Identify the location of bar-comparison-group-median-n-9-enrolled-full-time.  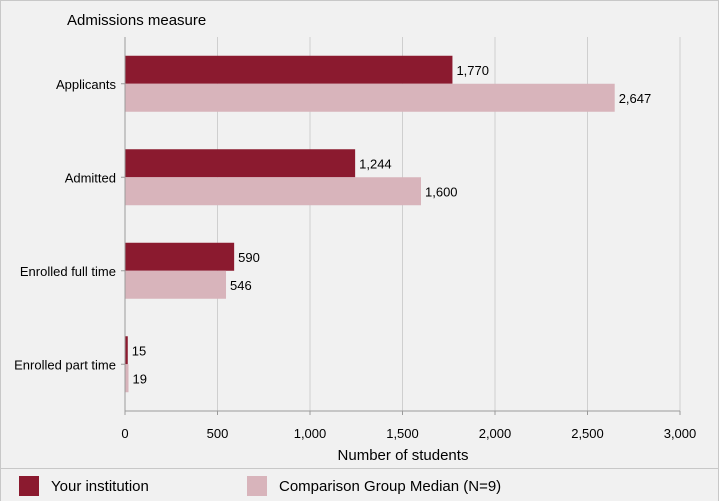
(176, 284).